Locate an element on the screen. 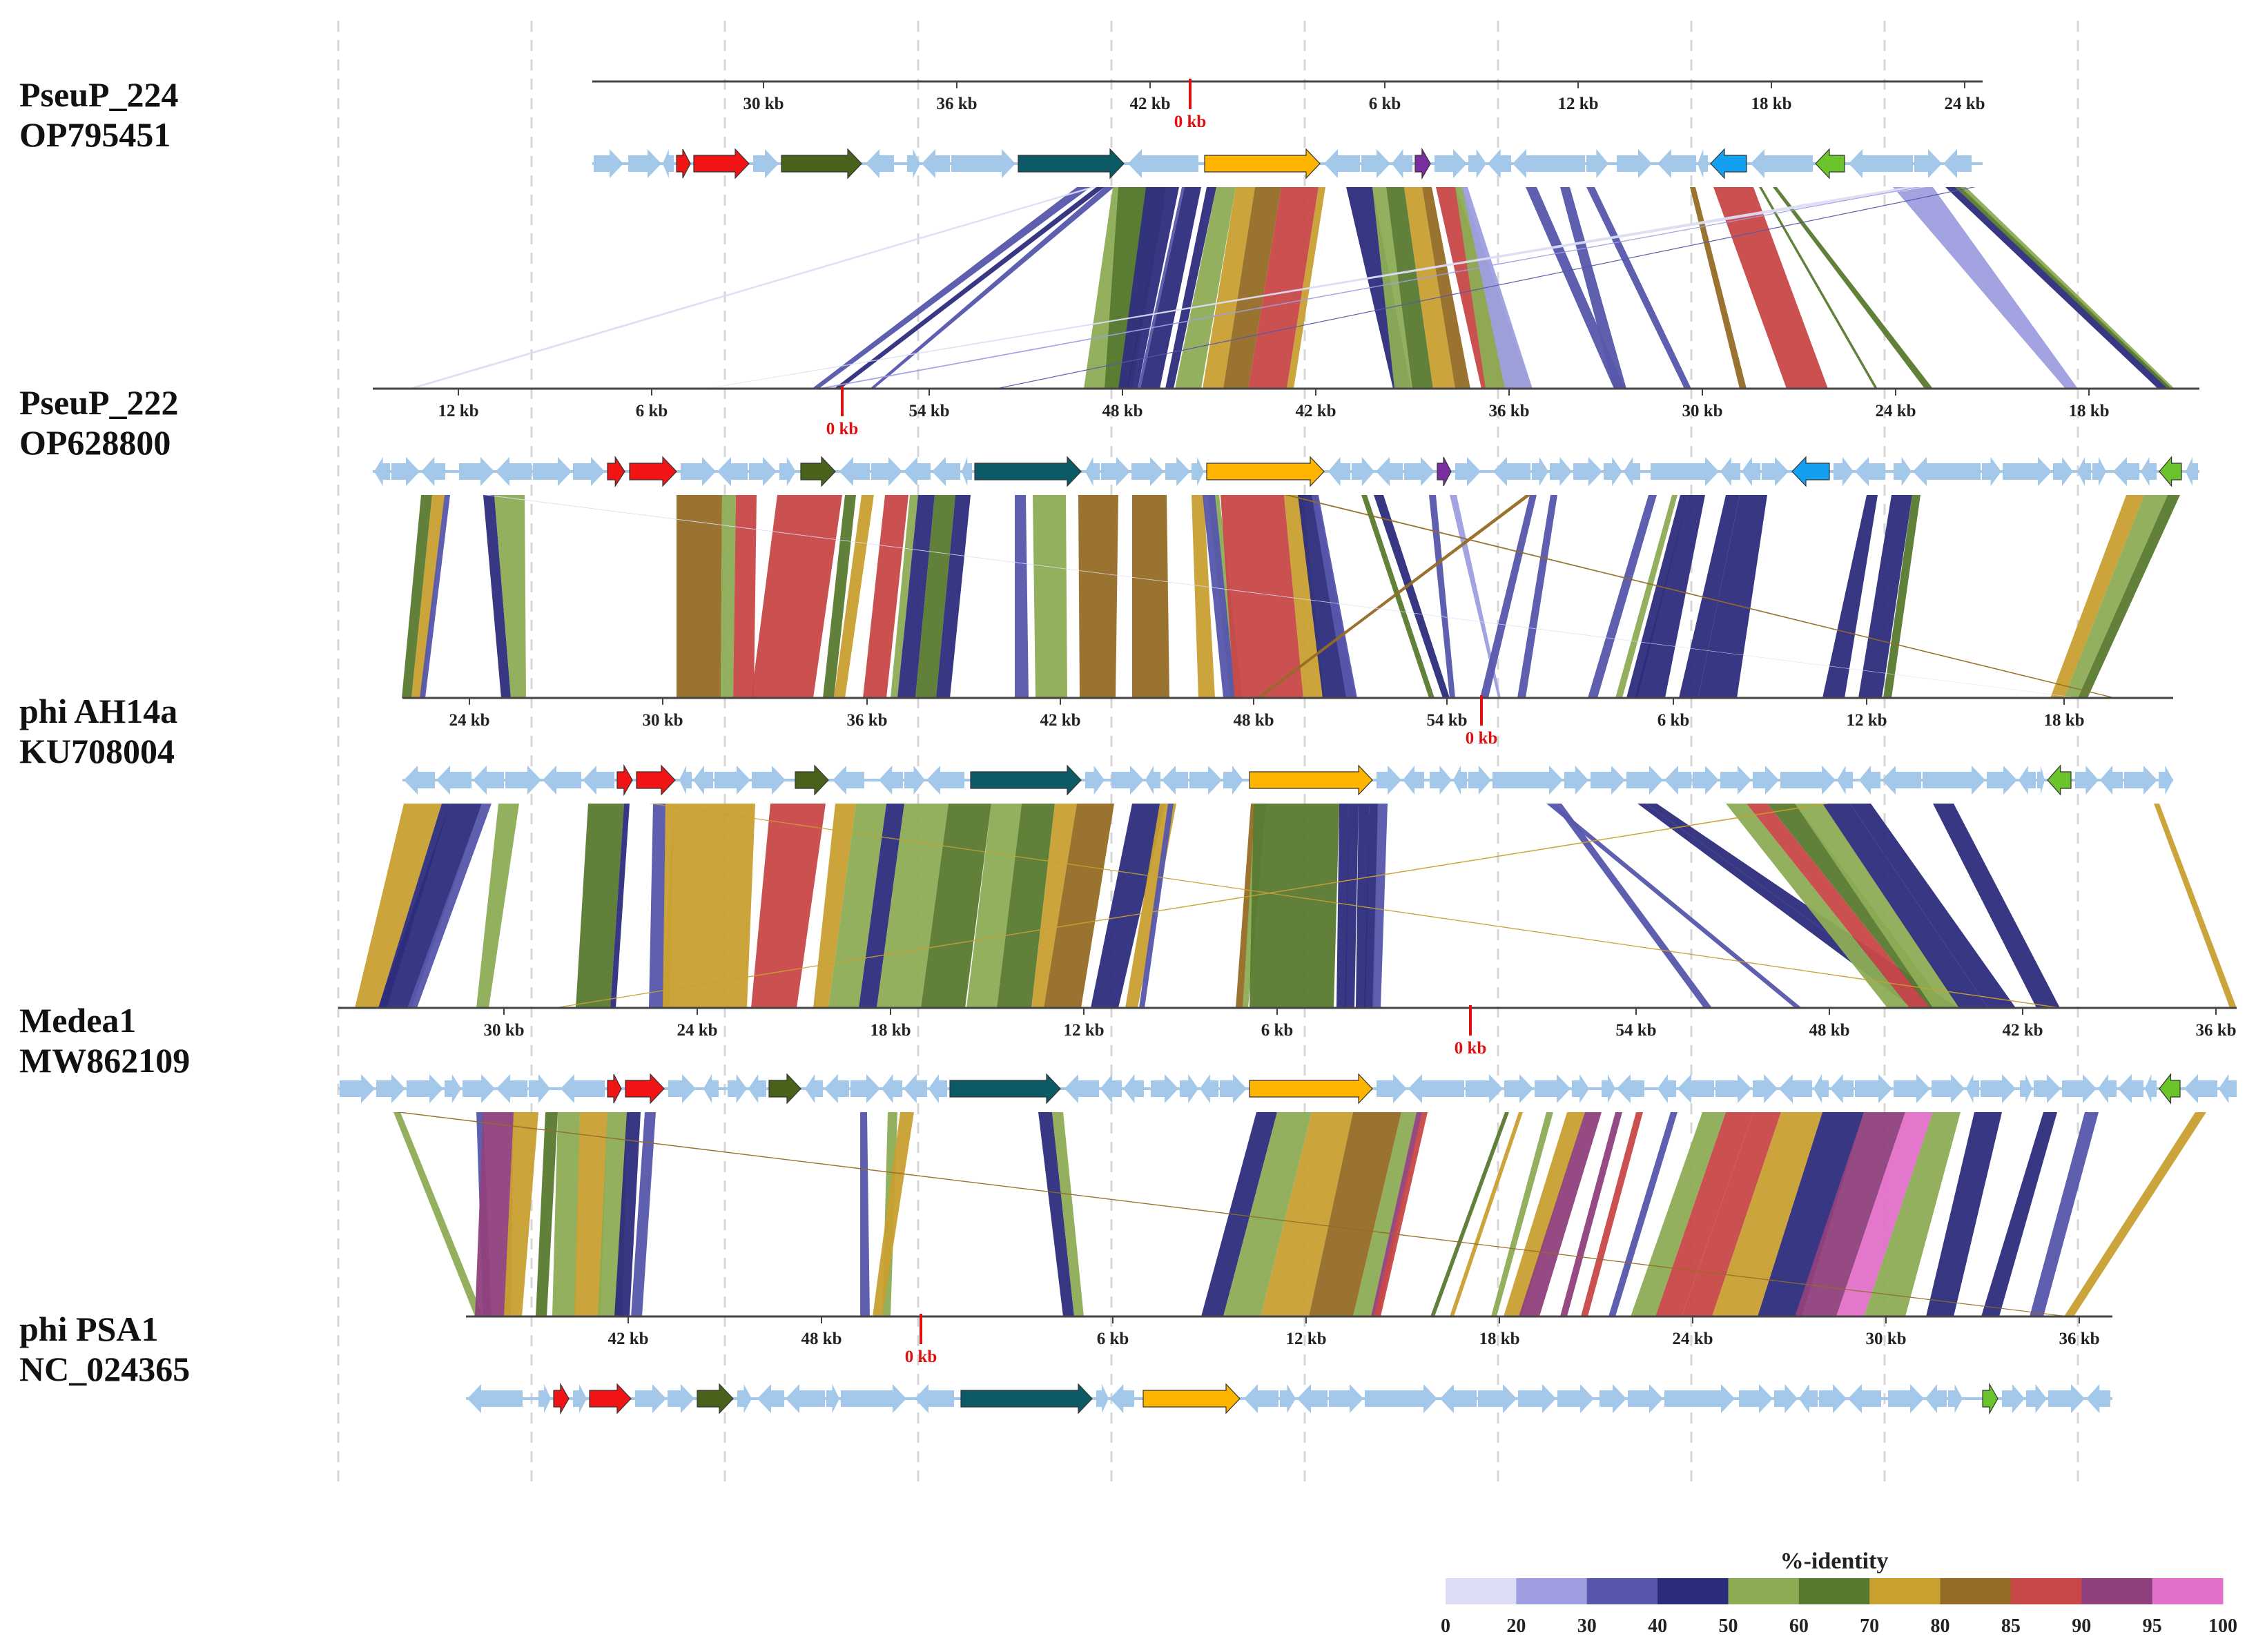 The image size is (2256, 1652). legend-label: 95 is located at coordinates (2152, 1626).